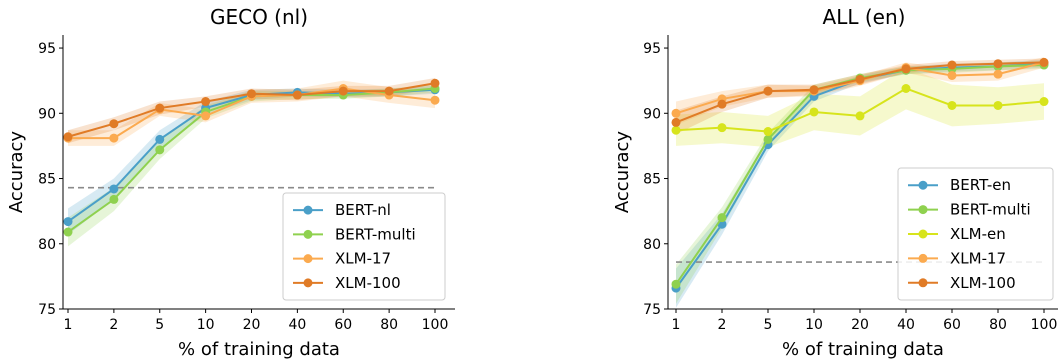  Describe the element at coordinates (363, 210) in the screenshot. I see `legend-label: BERT-nl` at that location.